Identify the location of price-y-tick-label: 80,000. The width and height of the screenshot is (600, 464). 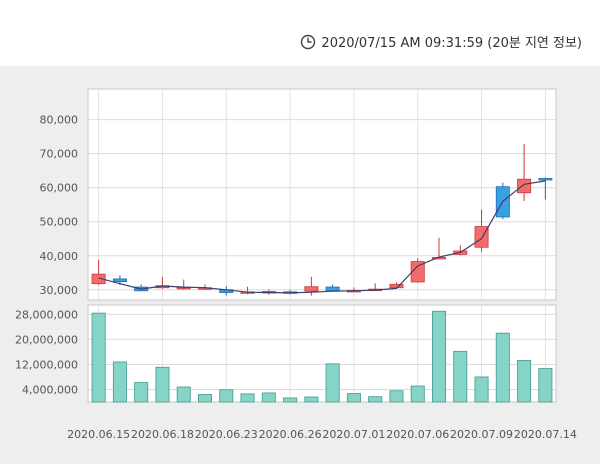
(59, 120).